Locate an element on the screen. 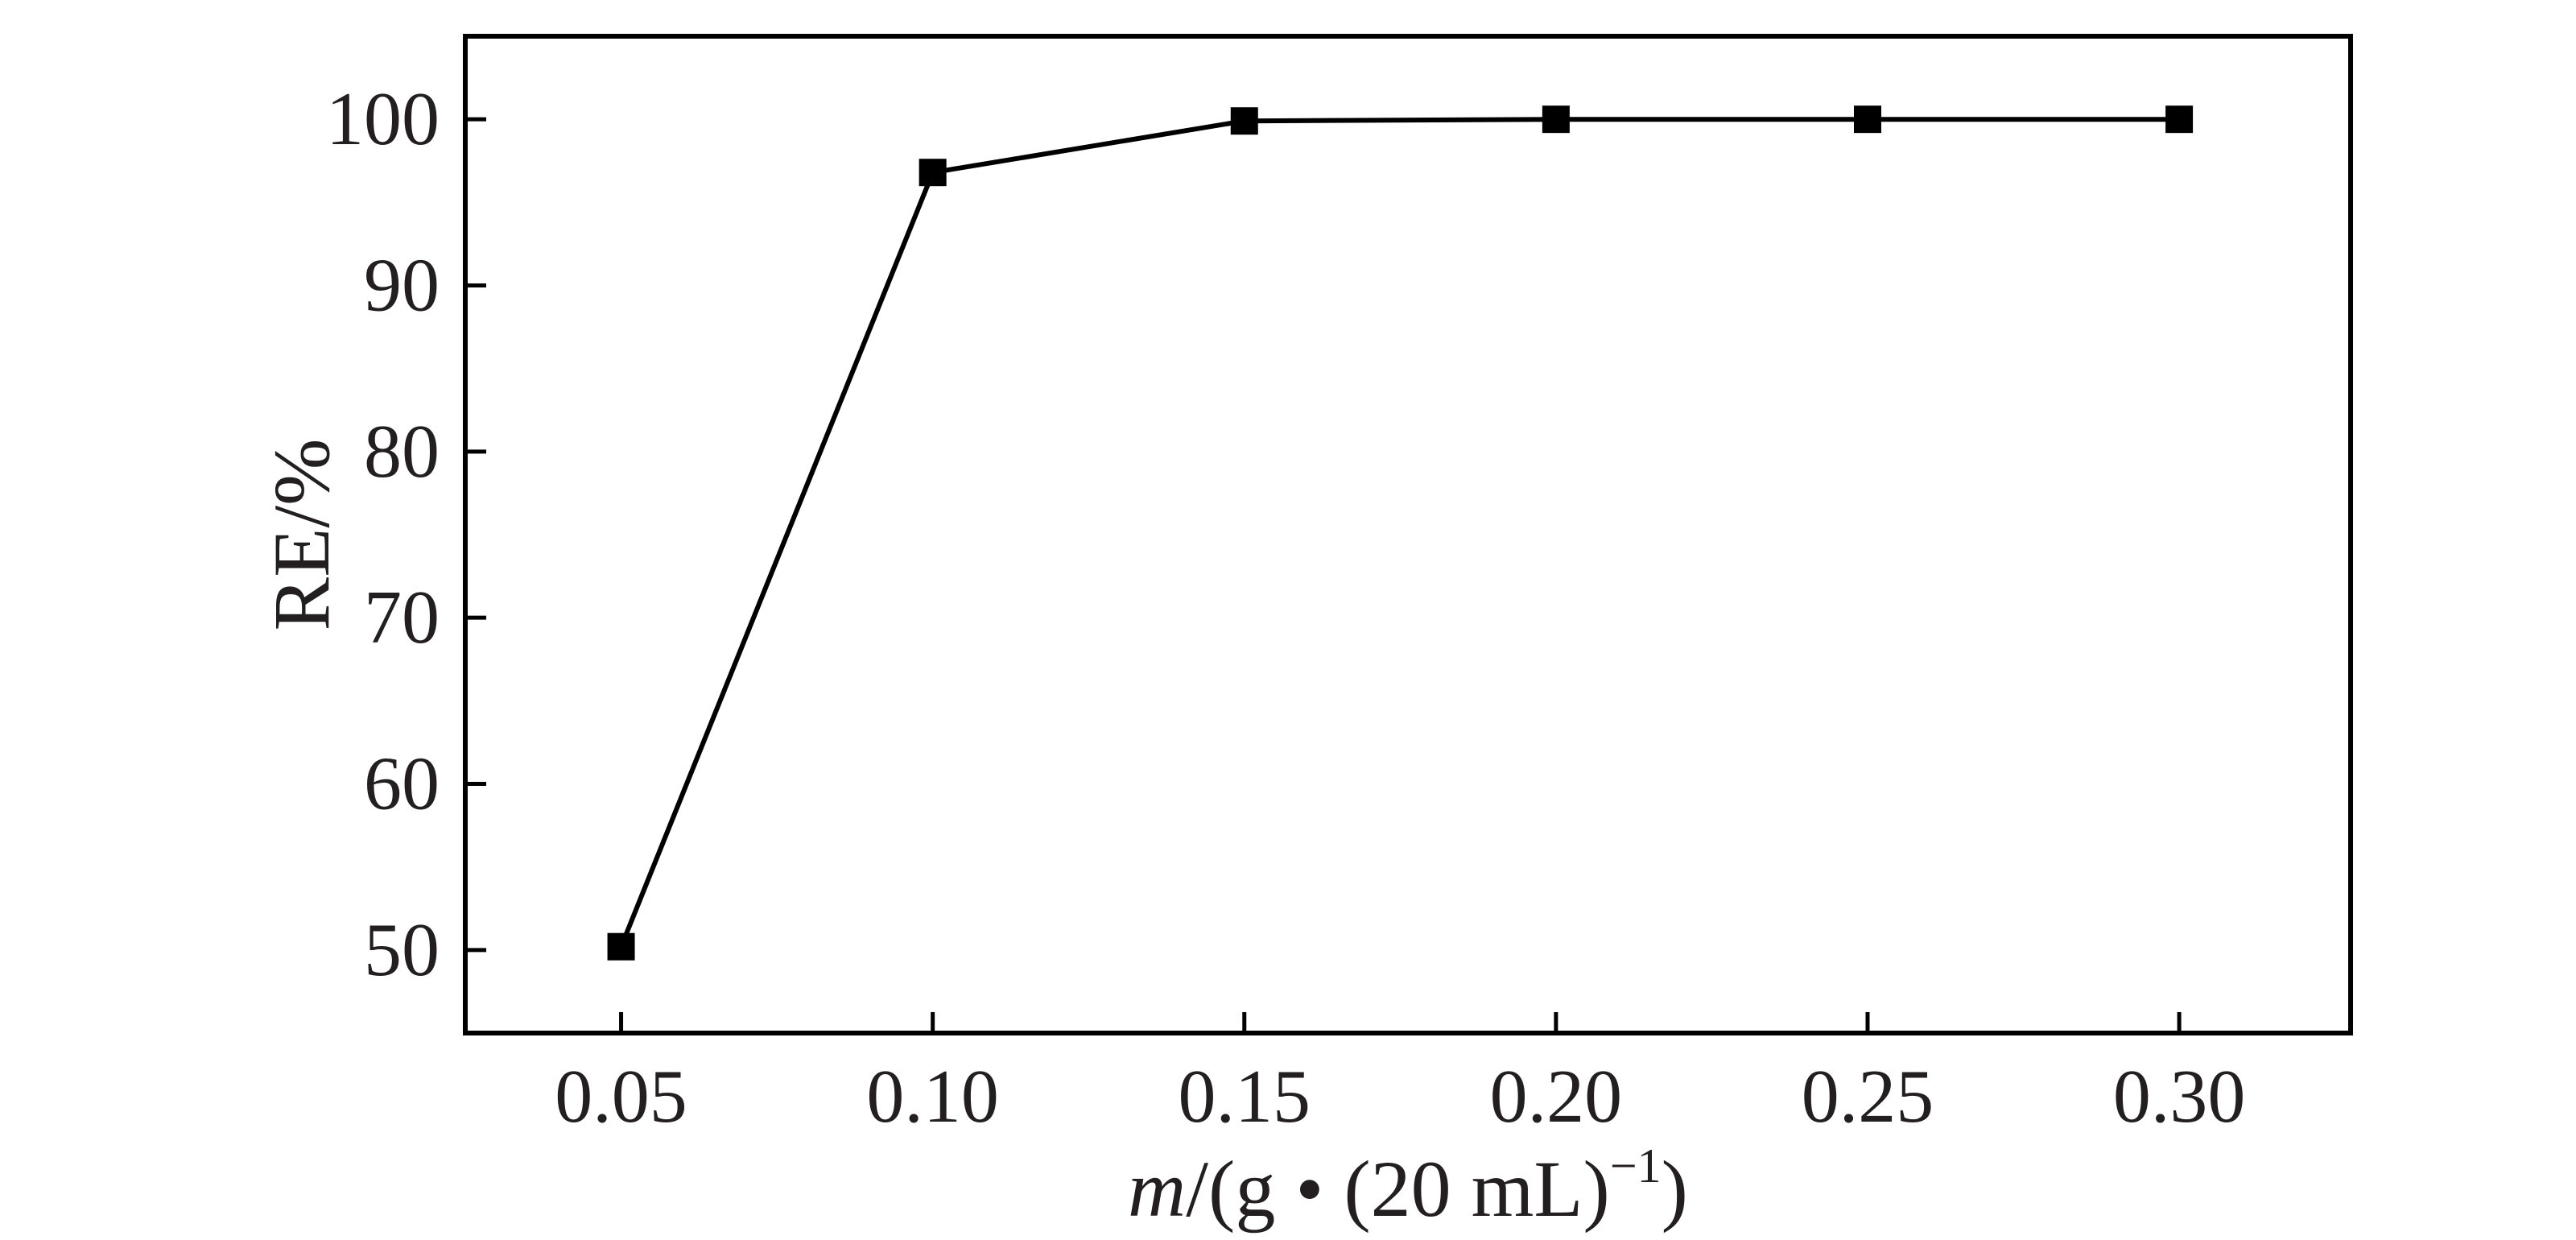  x-axis-ticks: 0.05 0.10 0.15 0.20 0.25 0.30 is located at coordinates (1400, 1075).